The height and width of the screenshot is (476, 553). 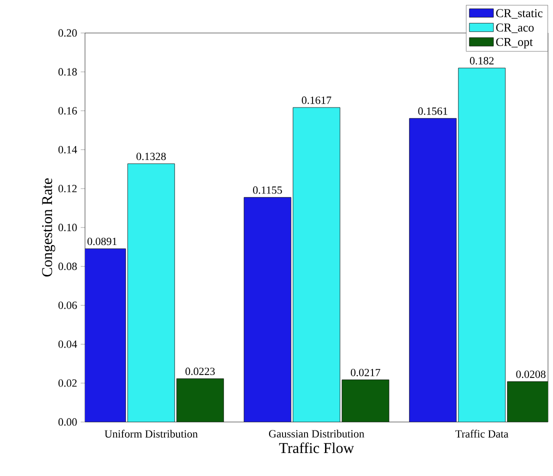 I want to click on data-label: 0.1155, so click(x=267, y=190).